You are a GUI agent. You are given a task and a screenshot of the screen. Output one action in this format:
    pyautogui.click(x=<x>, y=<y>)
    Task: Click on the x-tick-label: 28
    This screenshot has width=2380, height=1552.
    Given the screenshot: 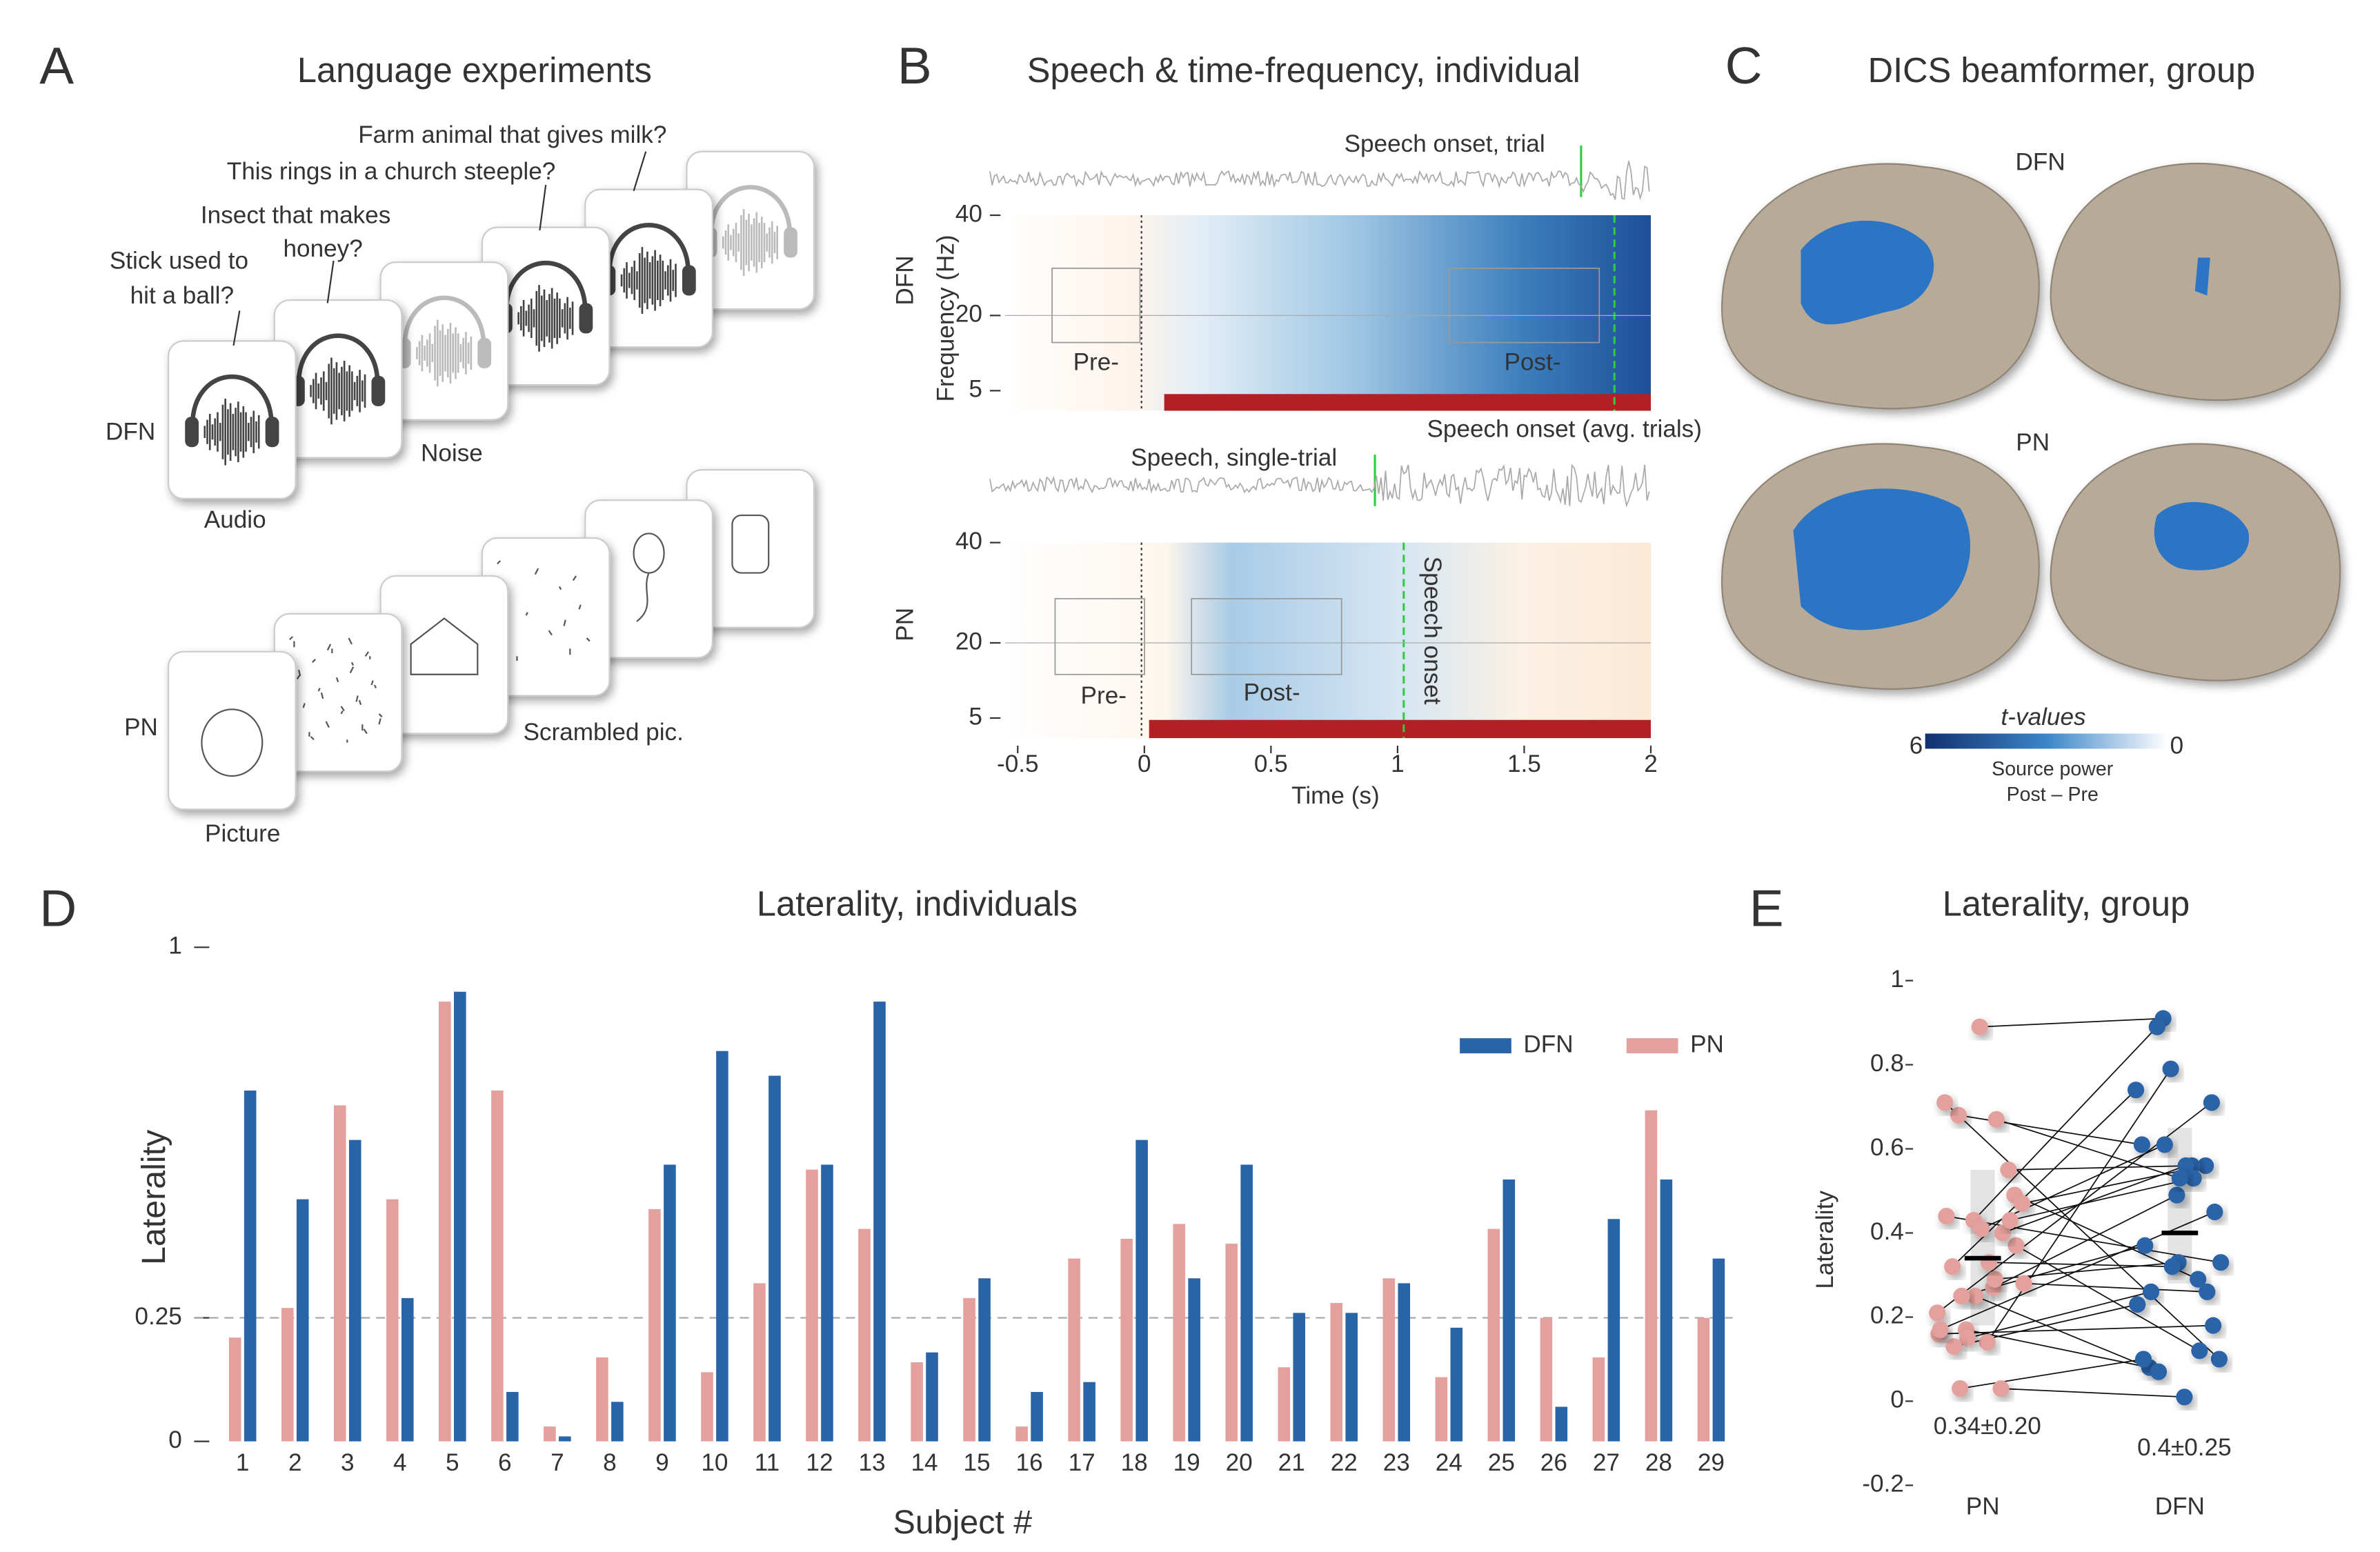 What is the action you would take?
    pyautogui.click(x=1658, y=1462)
    